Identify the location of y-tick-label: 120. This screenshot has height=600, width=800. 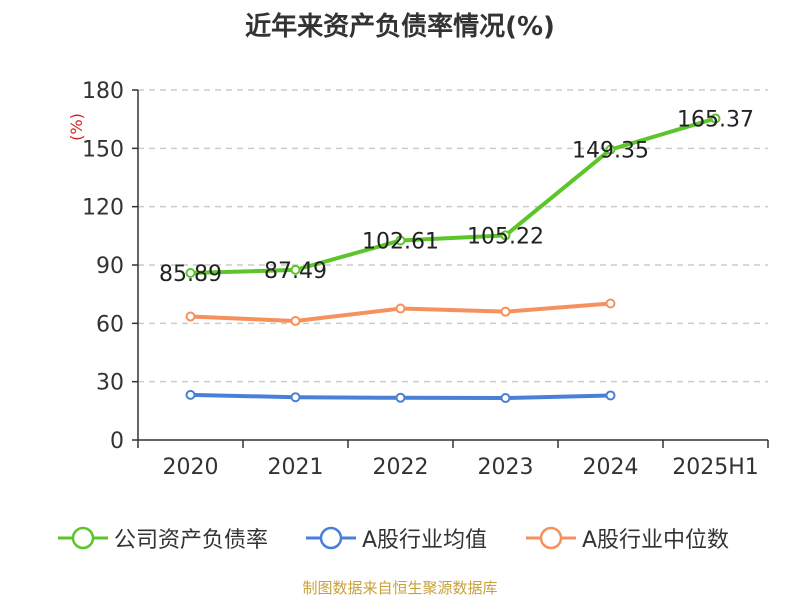
(103, 208).